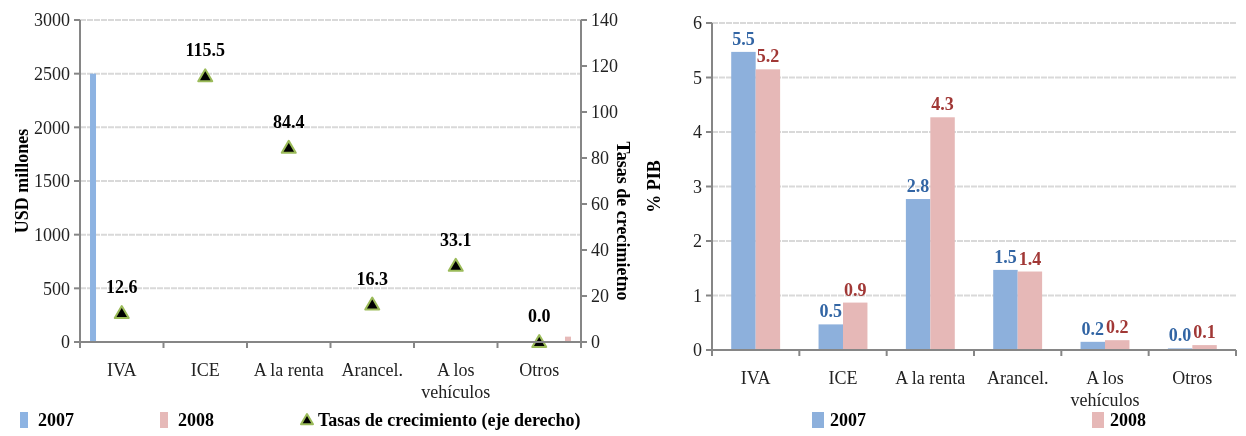  Describe the element at coordinates (697, 295) in the screenshot. I see `y-tick-label: 1` at that location.